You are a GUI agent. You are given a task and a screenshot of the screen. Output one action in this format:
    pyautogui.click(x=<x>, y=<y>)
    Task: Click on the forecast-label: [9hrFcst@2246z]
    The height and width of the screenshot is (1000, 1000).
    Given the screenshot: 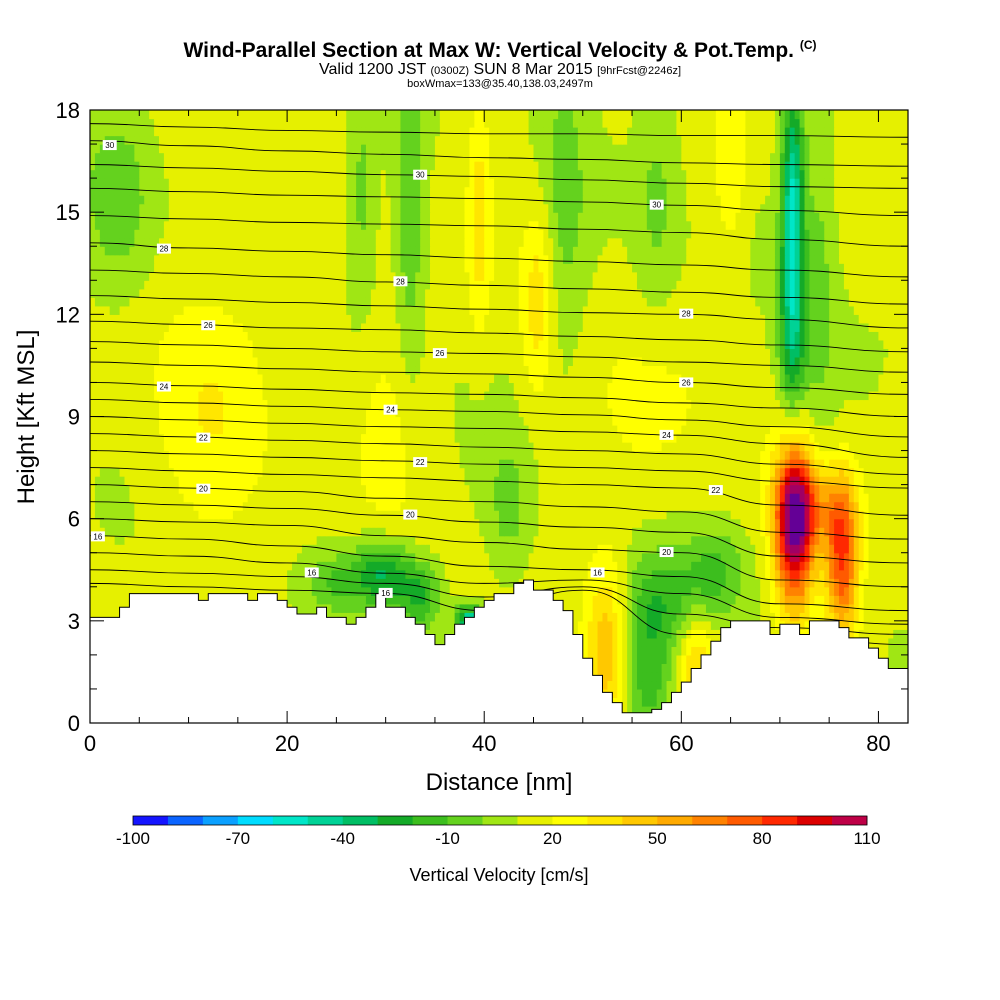 What is the action you would take?
    pyautogui.click(x=639, y=71)
    